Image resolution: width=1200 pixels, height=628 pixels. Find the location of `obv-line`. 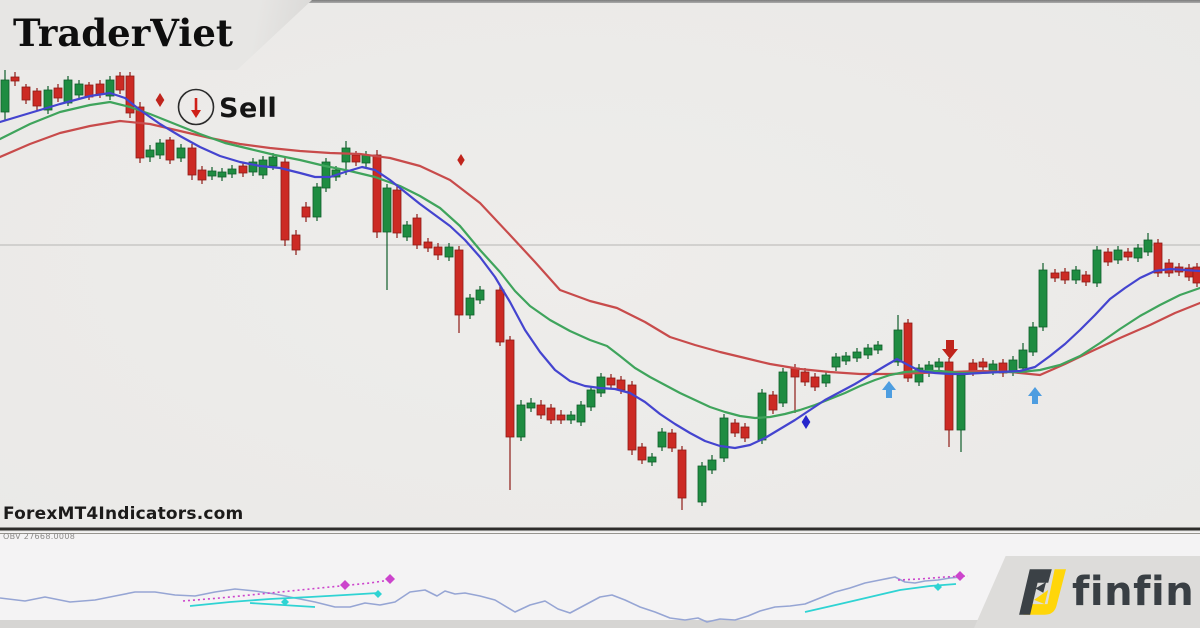

obv-line is located at coordinates (481, 599).